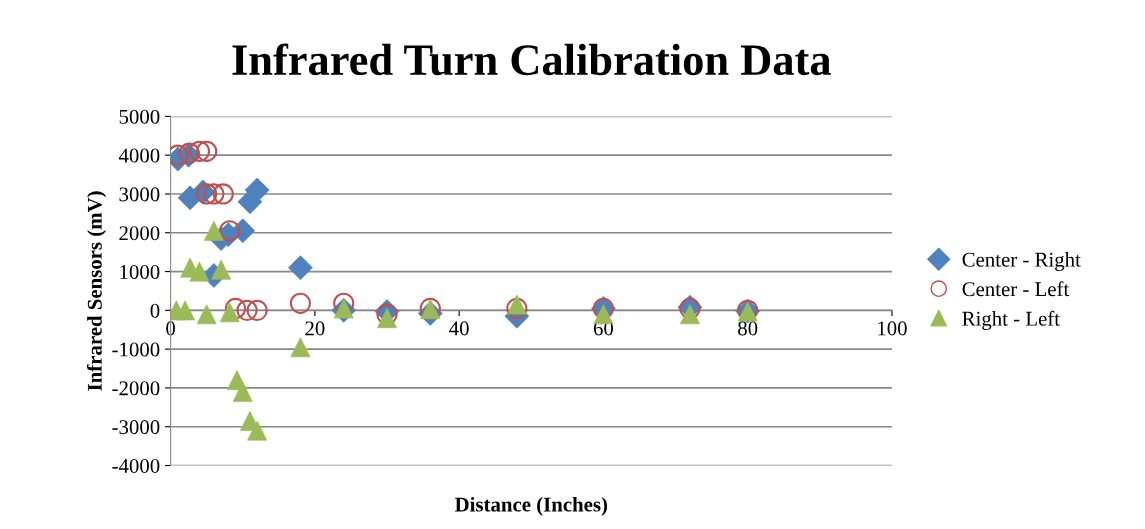  I want to click on x-tick-label: 100, so click(892, 328).